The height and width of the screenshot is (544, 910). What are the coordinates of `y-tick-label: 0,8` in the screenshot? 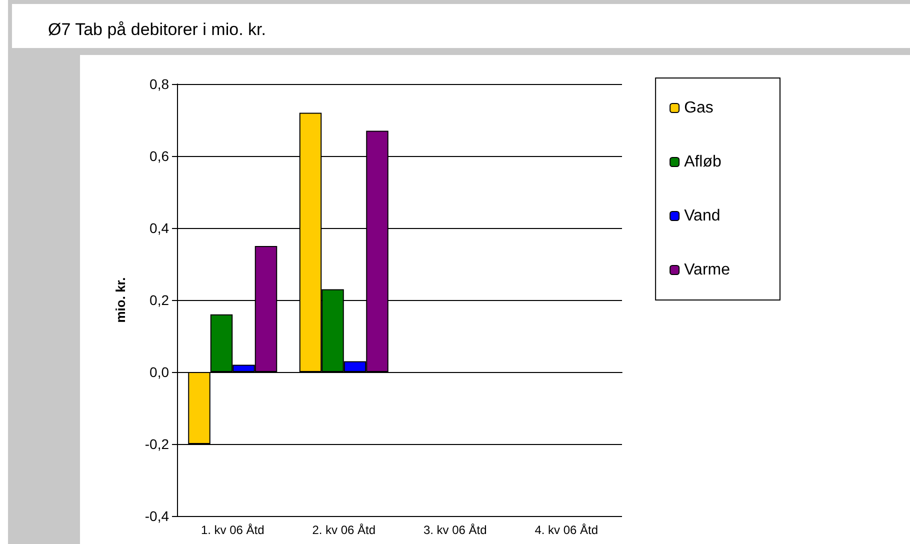 It's located at (160, 84).